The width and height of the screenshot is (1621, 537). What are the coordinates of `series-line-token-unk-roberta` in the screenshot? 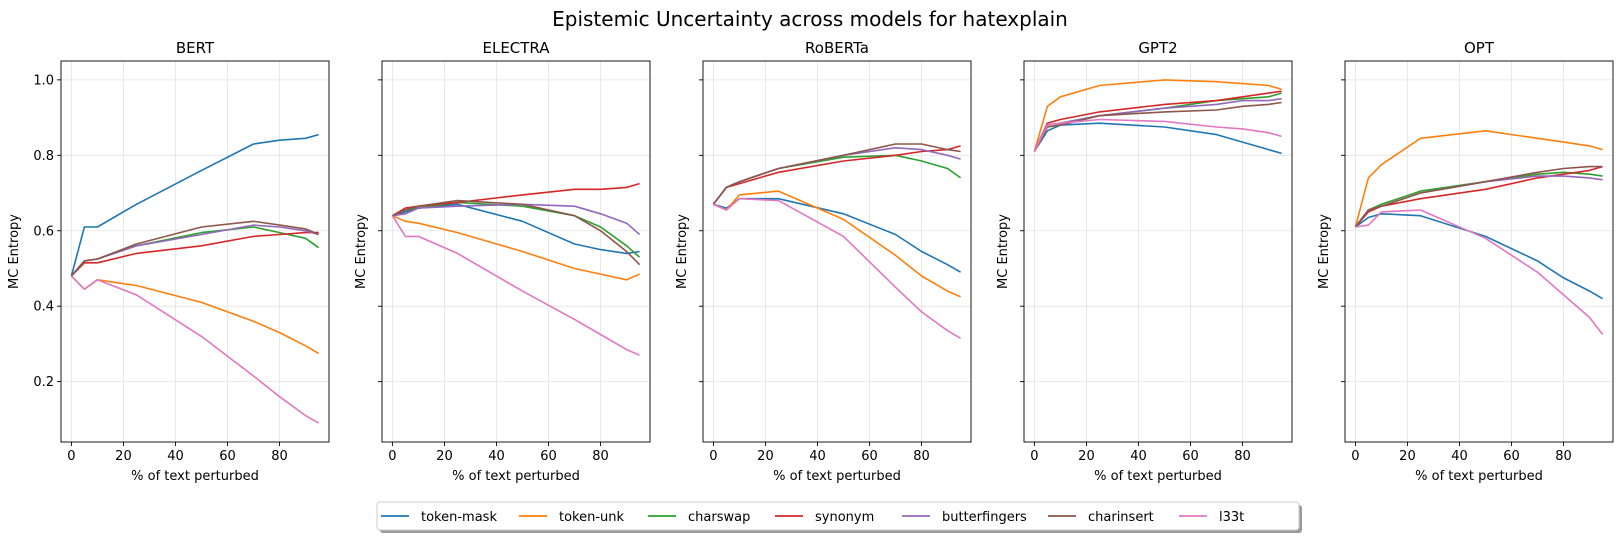 It's located at (837, 244).